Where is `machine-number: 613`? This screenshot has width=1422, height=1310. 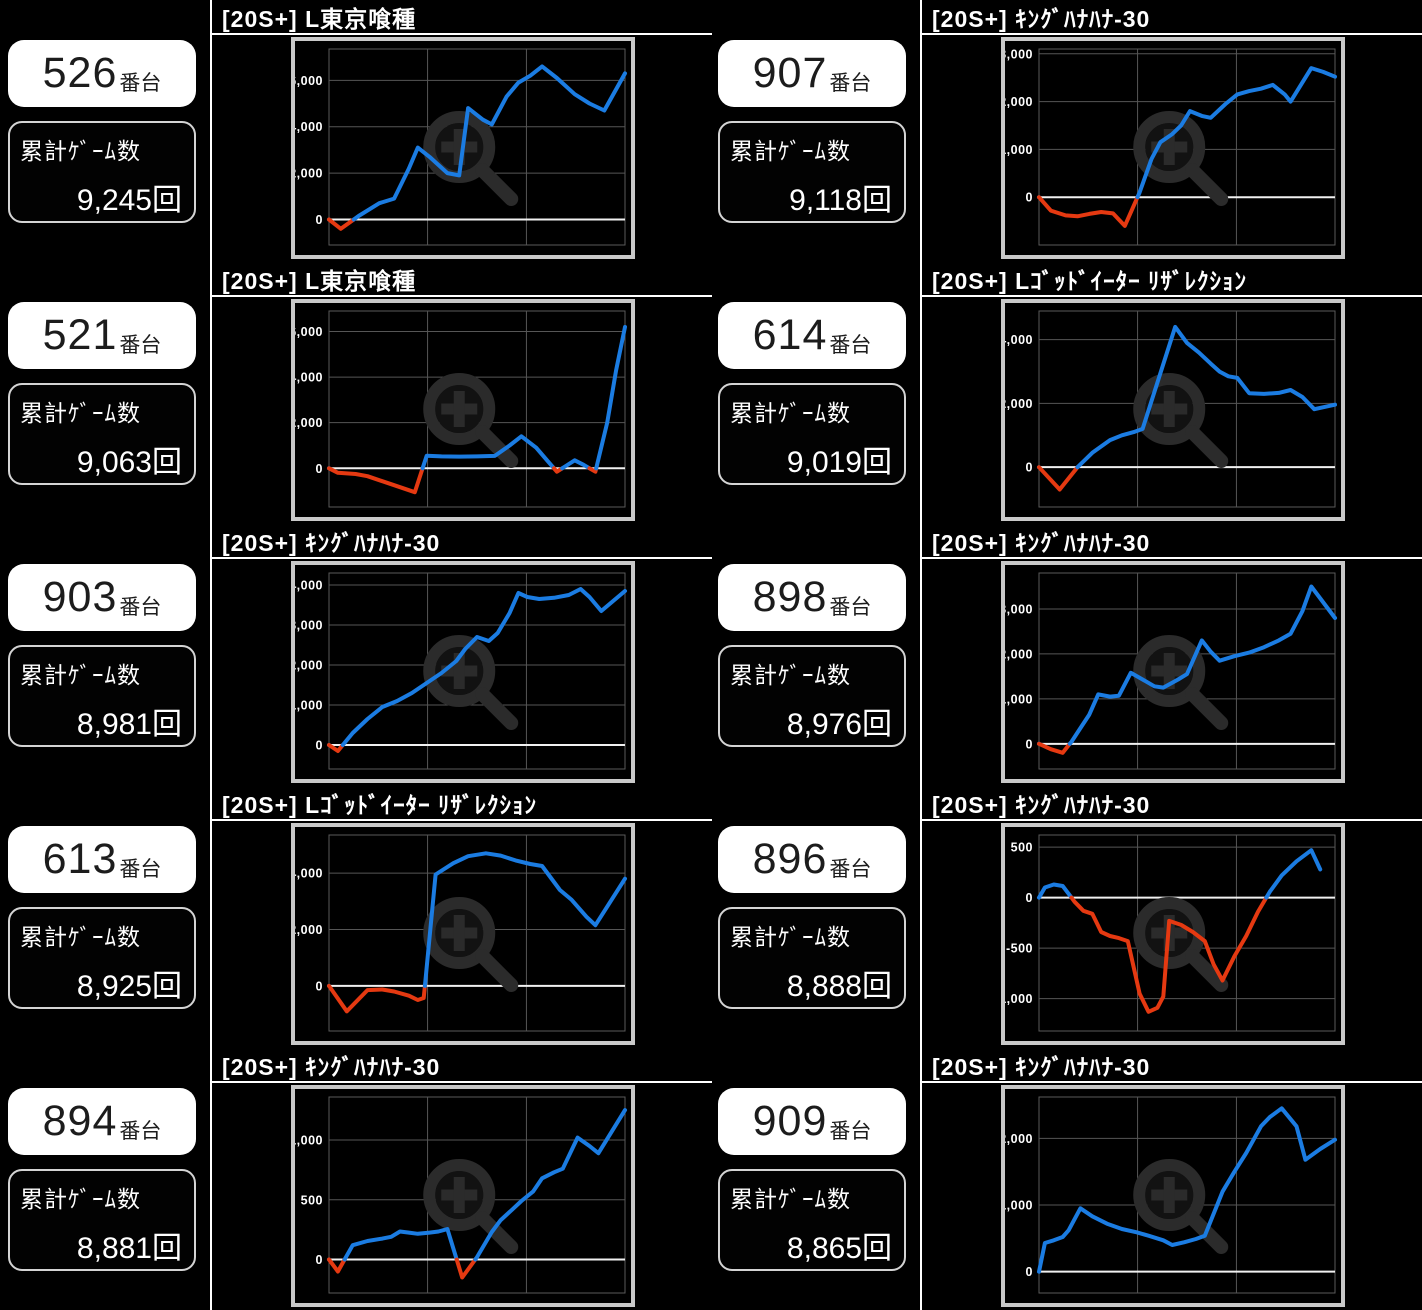
machine-number: 613 is located at coordinates (80, 859).